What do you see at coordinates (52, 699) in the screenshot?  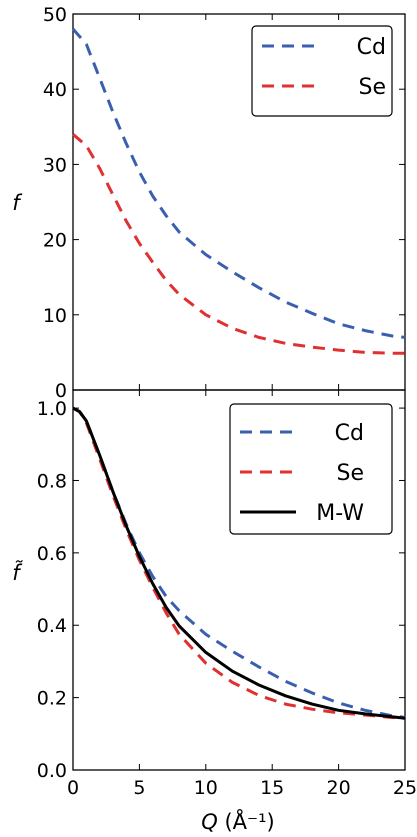 I see `y-tick-label: 0.2` at bounding box center [52, 699].